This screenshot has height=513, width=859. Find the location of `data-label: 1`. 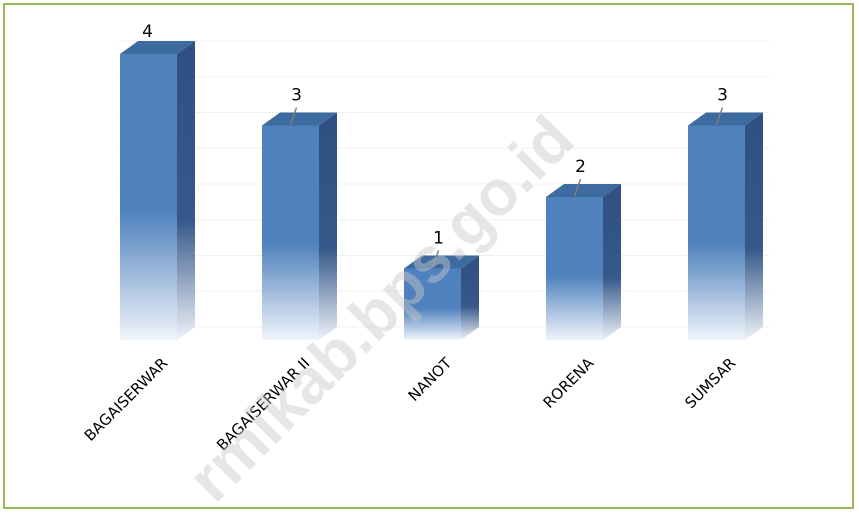

data-label: 1 is located at coordinates (438, 239).